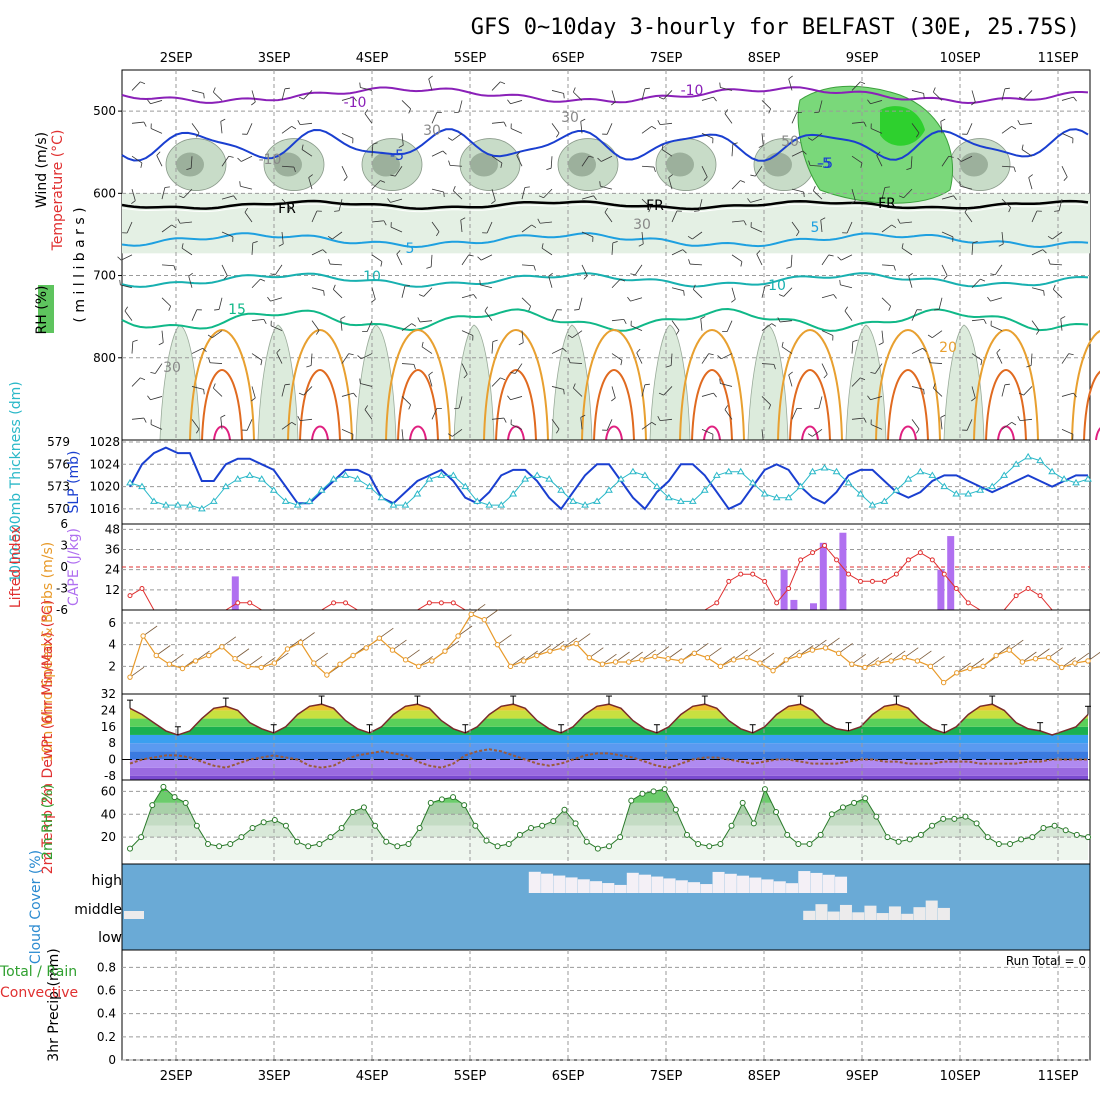 Image resolution: width=1100 pixels, height=1100 pixels. Describe the element at coordinates (593, 1008) in the screenshot. I see `precip-content: 0 0.2 0.4 0.6 0.8` at that location.